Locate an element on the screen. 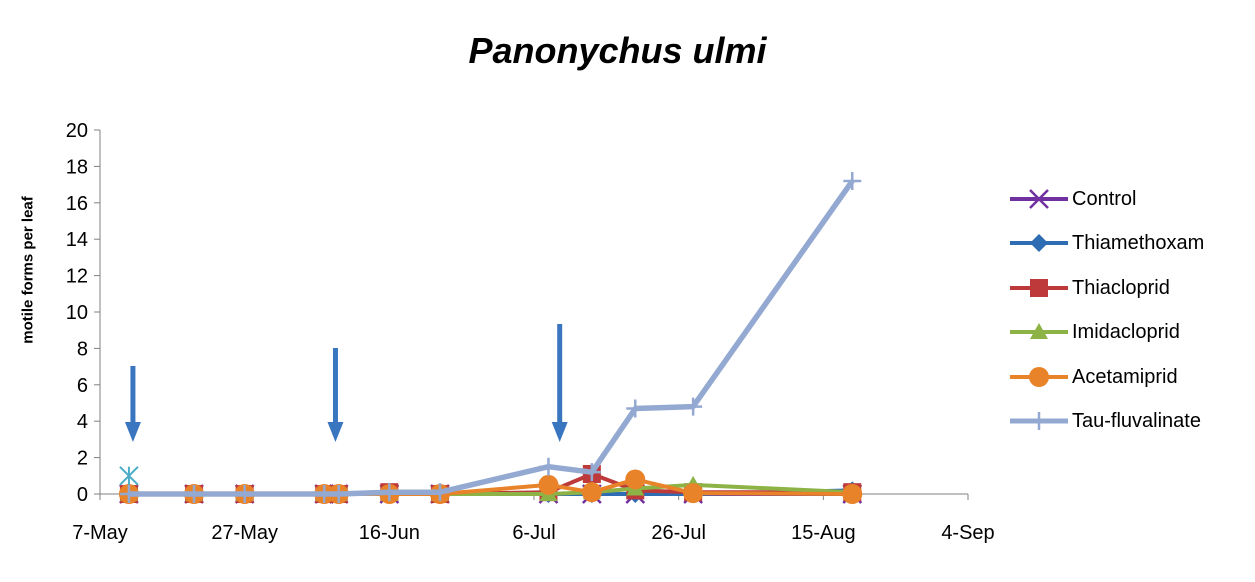 The width and height of the screenshot is (1255, 582). y-tick-label: 12 is located at coordinates (77, 277).